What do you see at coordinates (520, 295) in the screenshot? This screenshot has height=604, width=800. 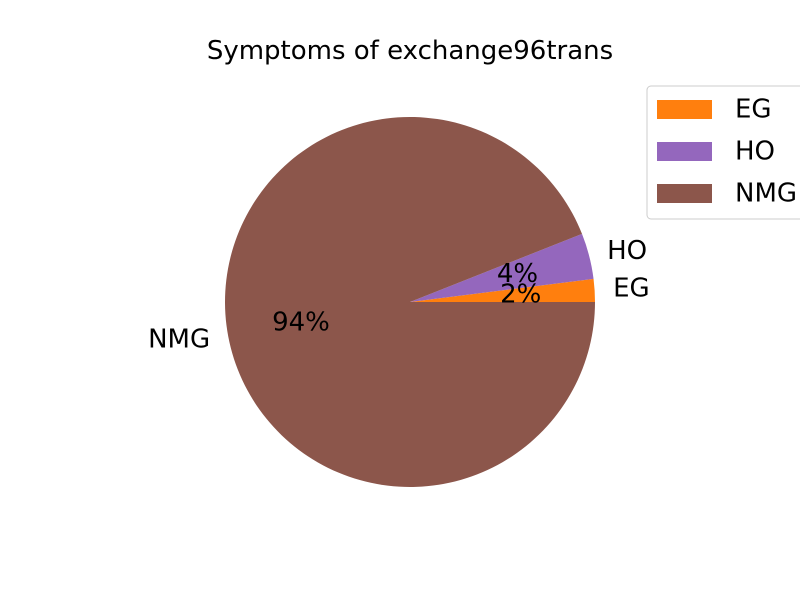 I see `slice-percent-eg: 2%` at bounding box center [520, 295].